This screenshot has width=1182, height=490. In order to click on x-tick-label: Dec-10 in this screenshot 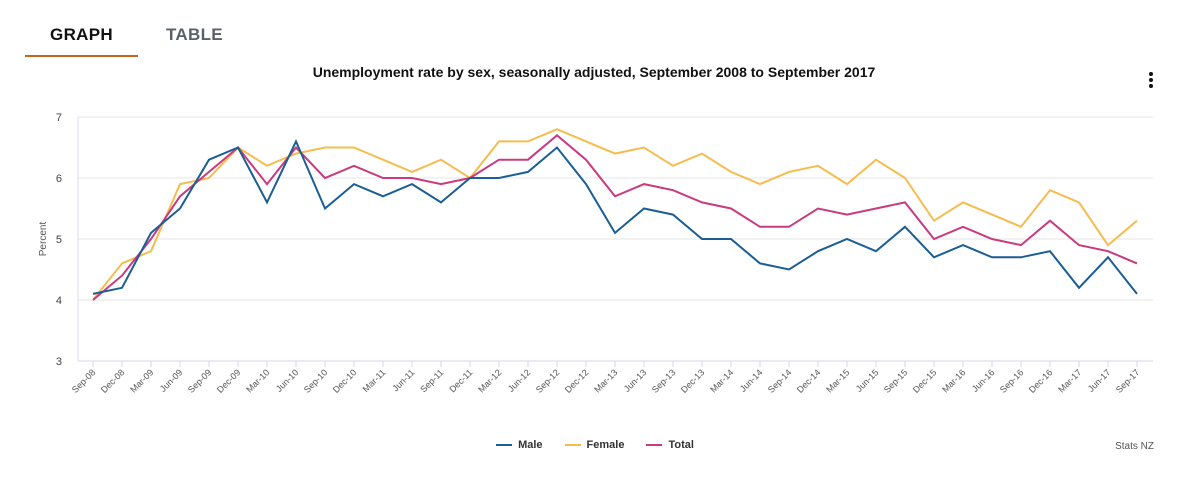, I will do `click(345, 381)`.